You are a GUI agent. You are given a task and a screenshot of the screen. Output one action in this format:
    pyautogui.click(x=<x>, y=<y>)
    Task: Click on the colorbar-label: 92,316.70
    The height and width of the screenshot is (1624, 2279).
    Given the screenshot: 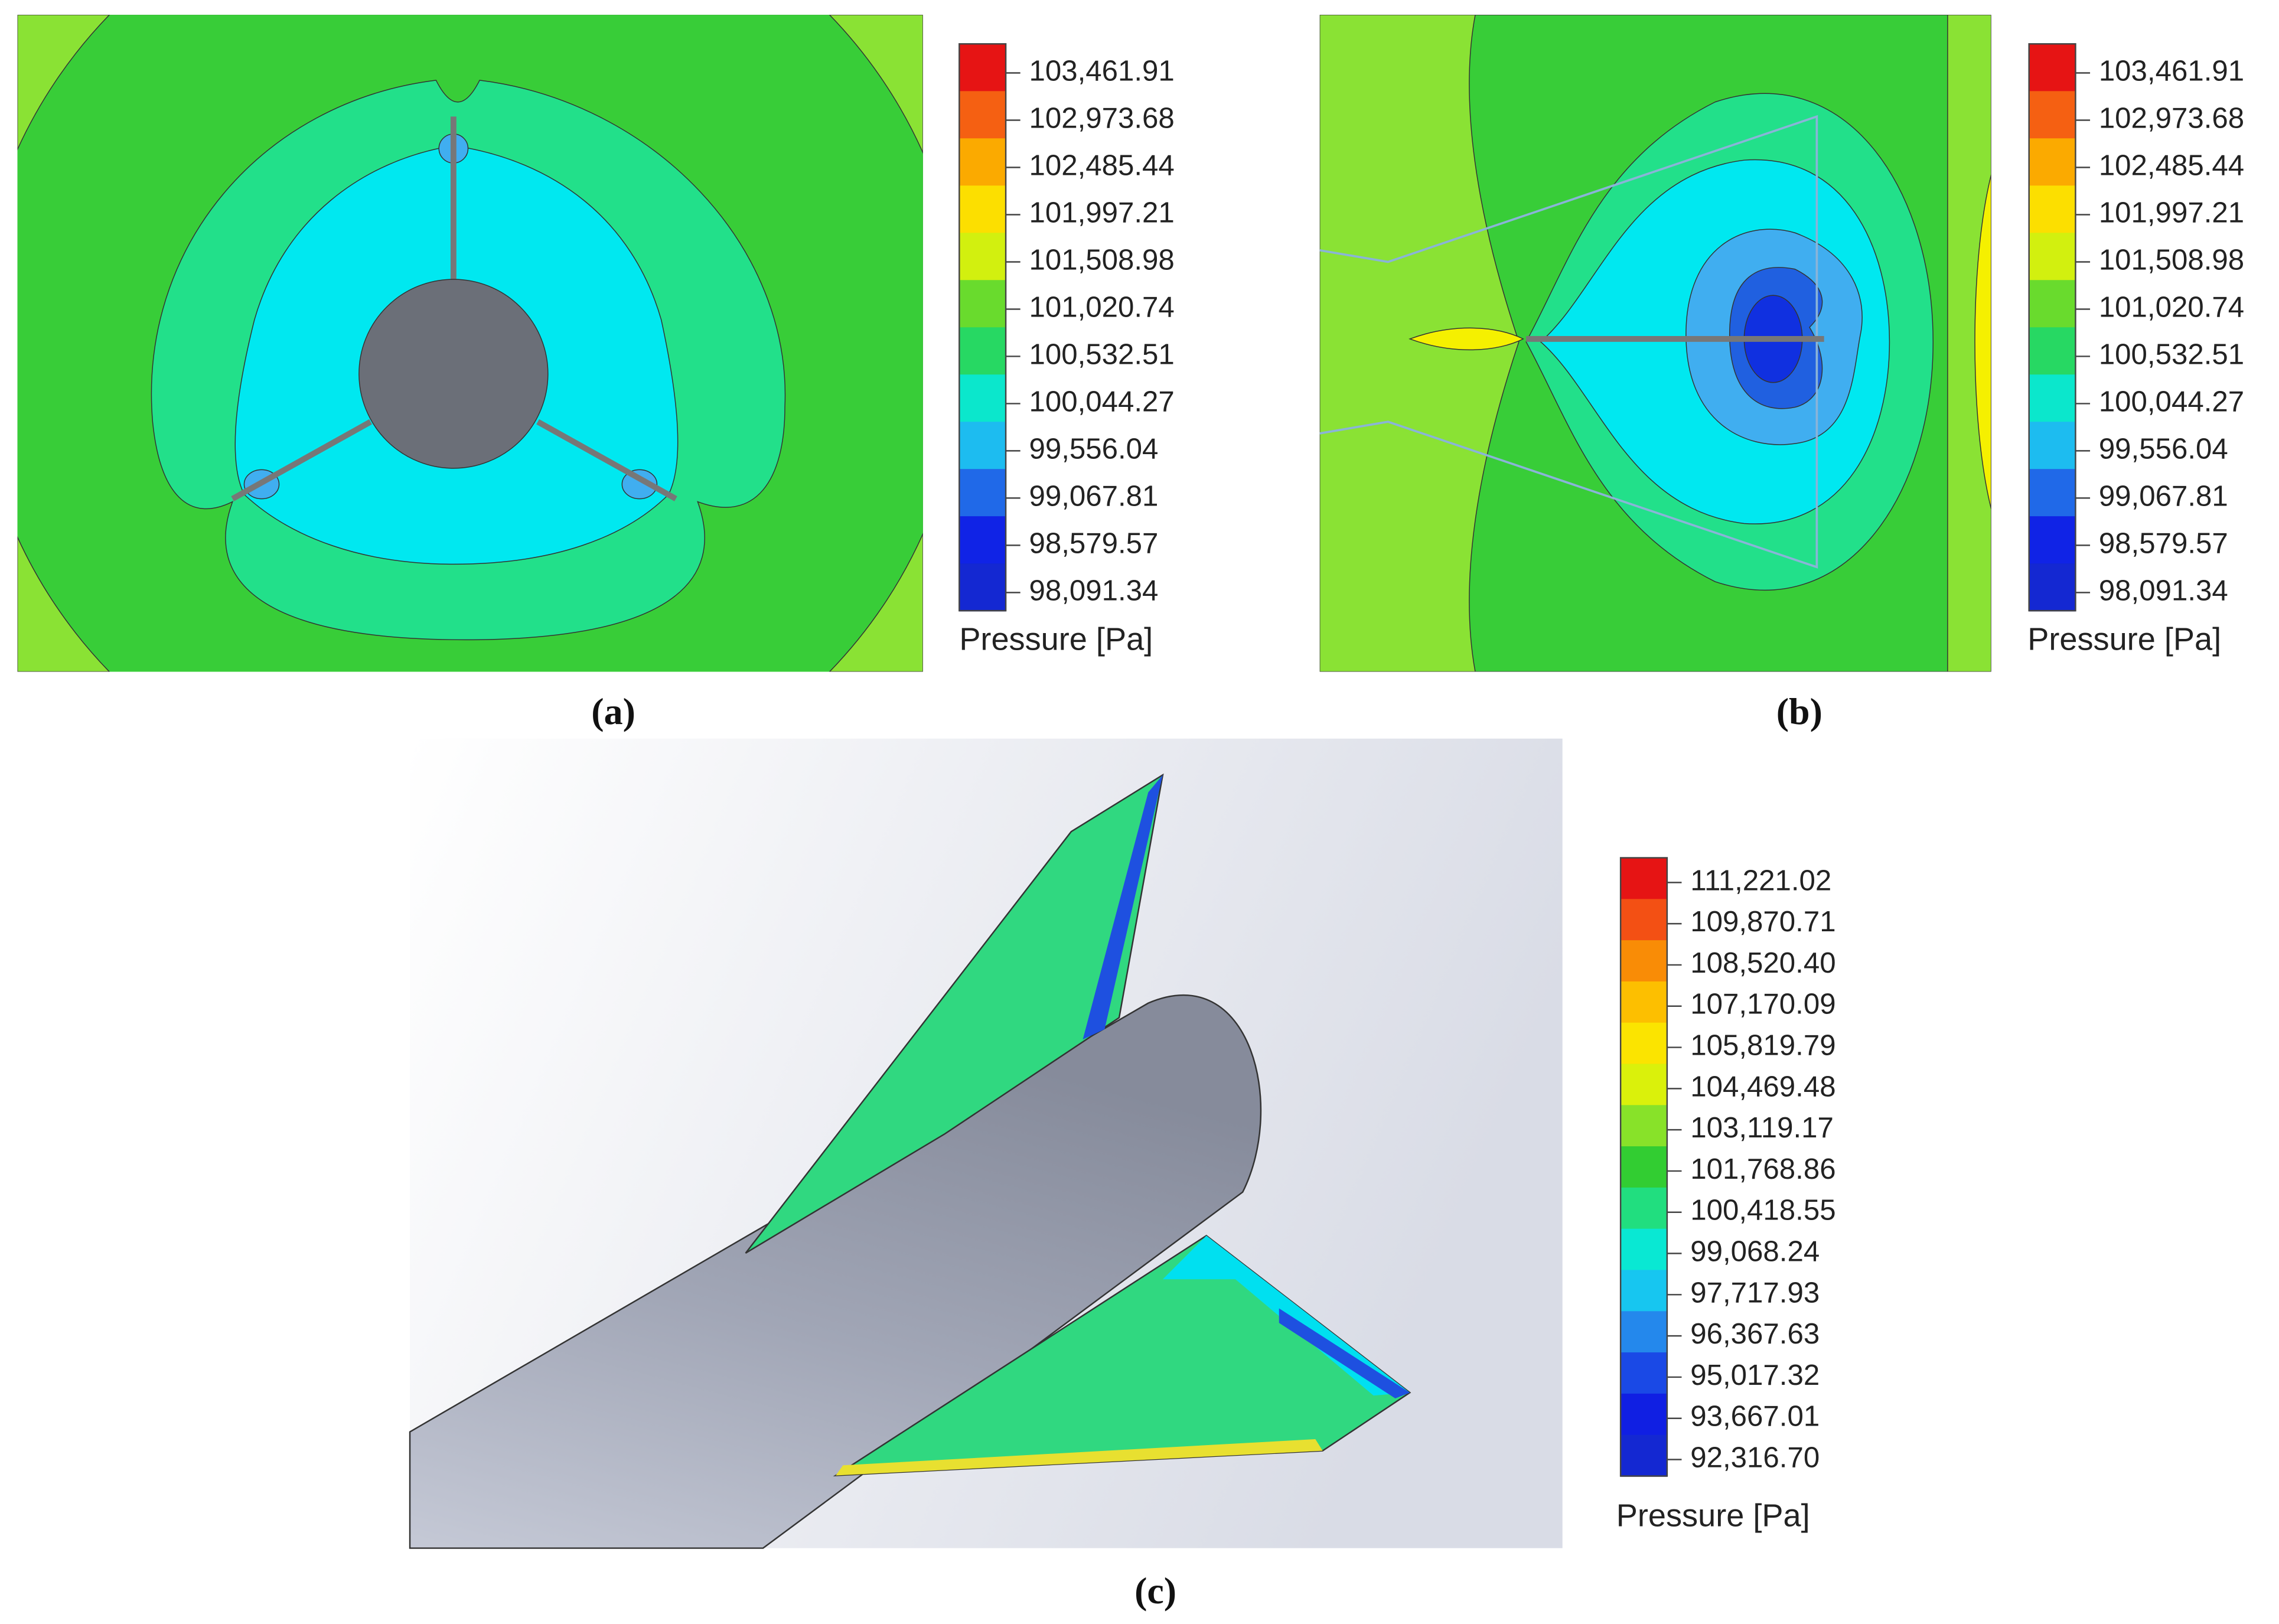 What is the action you would take?
    pyautogui.click(x=1755, y=1458)
    